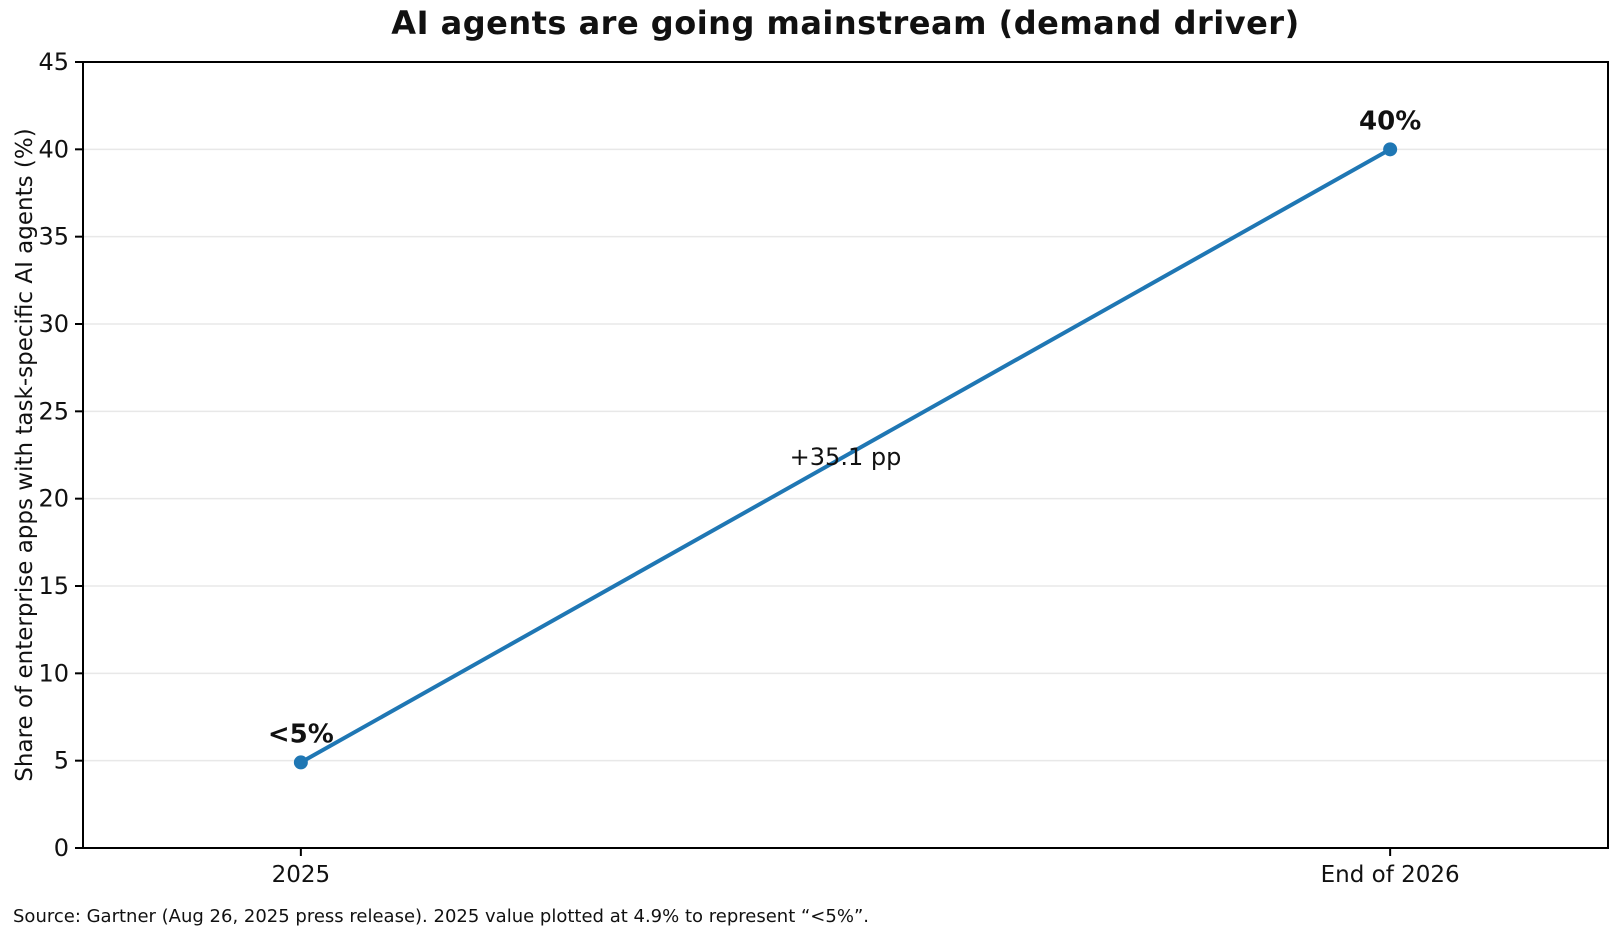 The image size is (1619, 939). What do you see at coordinates (61, 761) in the screenshot?
I see `y-tick-label: 5` at bounding box center [61, 761].